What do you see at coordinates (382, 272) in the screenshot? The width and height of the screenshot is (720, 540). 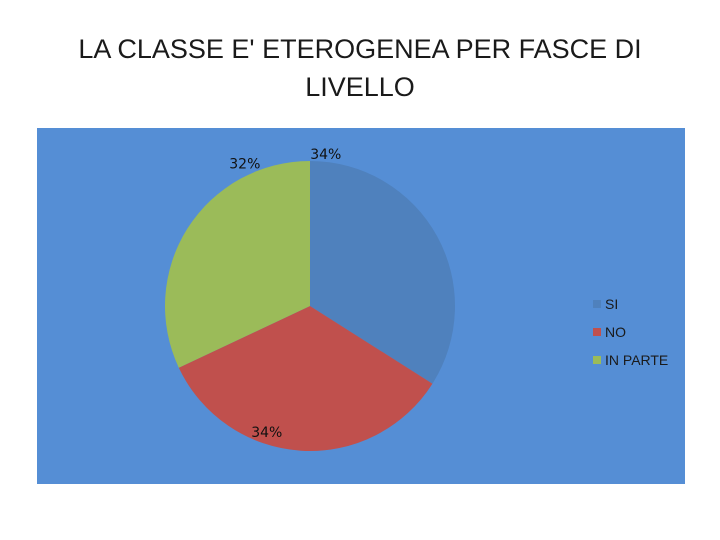 I see `pie-slice-si` at bounding box center [382, 272].